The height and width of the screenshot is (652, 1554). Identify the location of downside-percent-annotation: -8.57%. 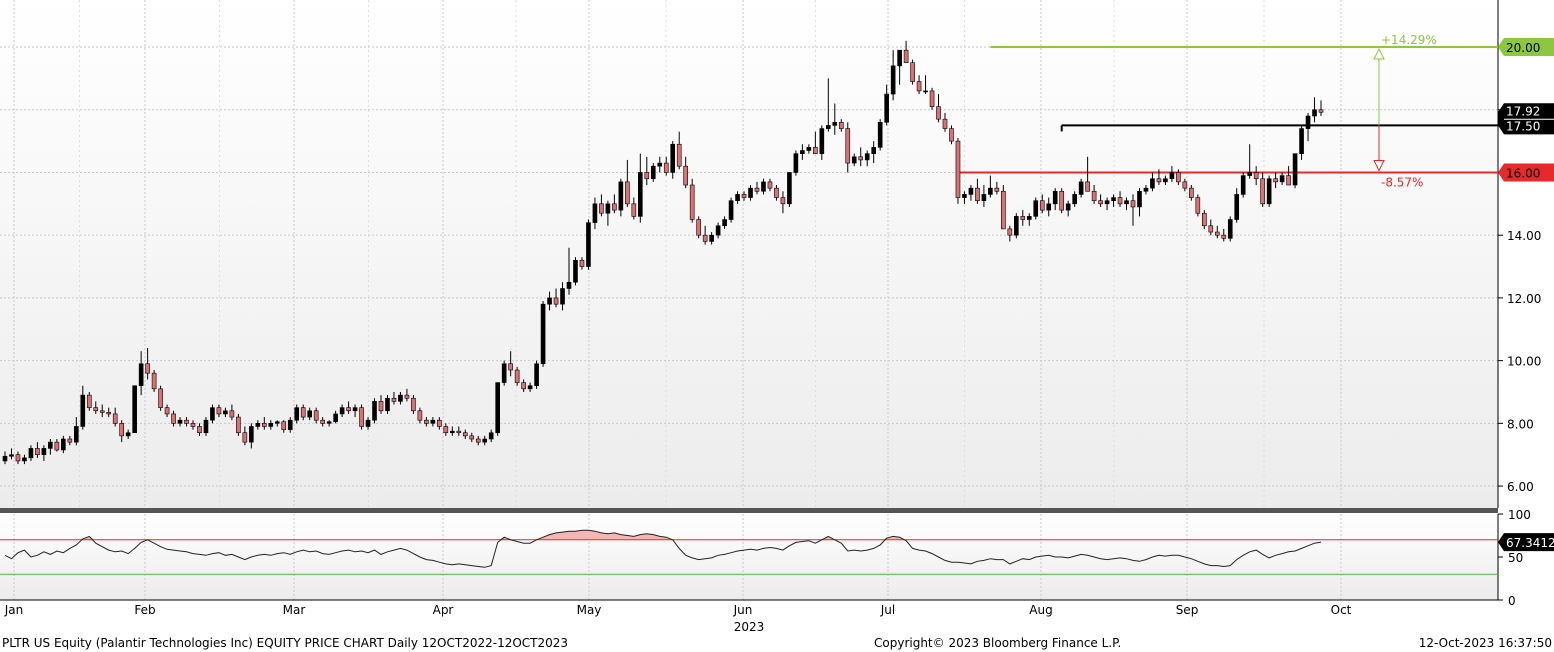
(1402, 182).